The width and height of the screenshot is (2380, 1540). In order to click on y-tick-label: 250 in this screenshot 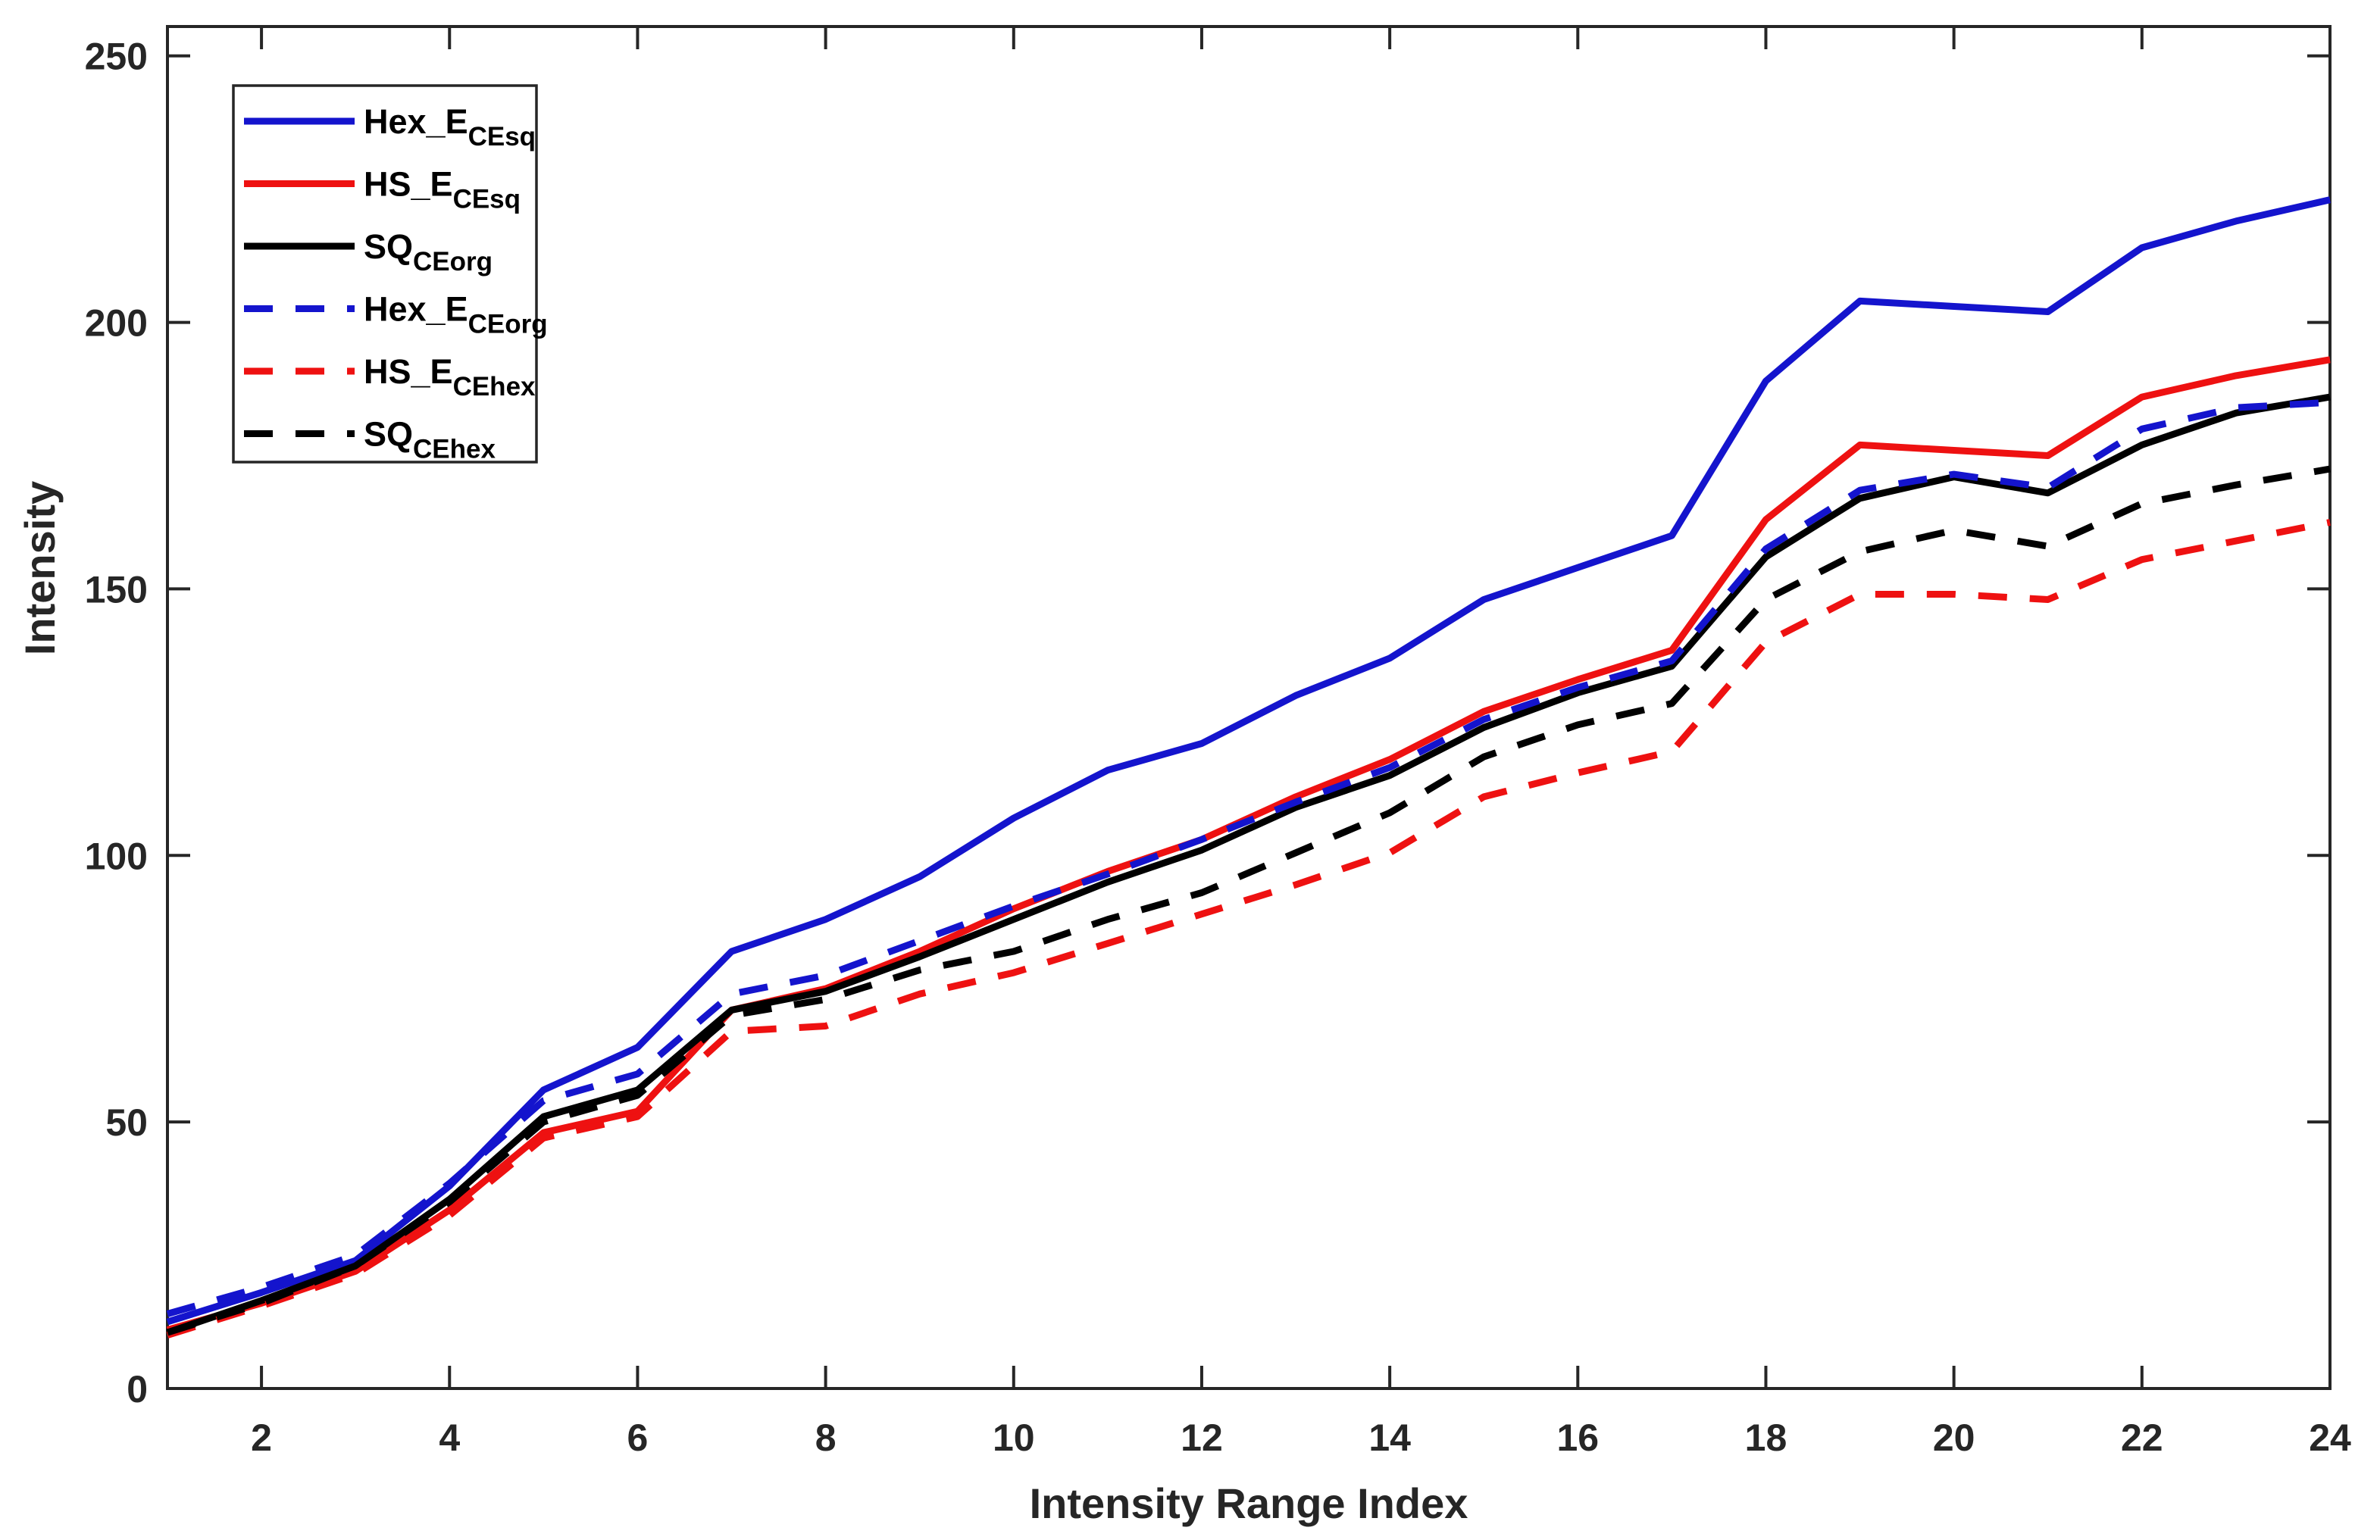, I will do `click(117, 57)`.